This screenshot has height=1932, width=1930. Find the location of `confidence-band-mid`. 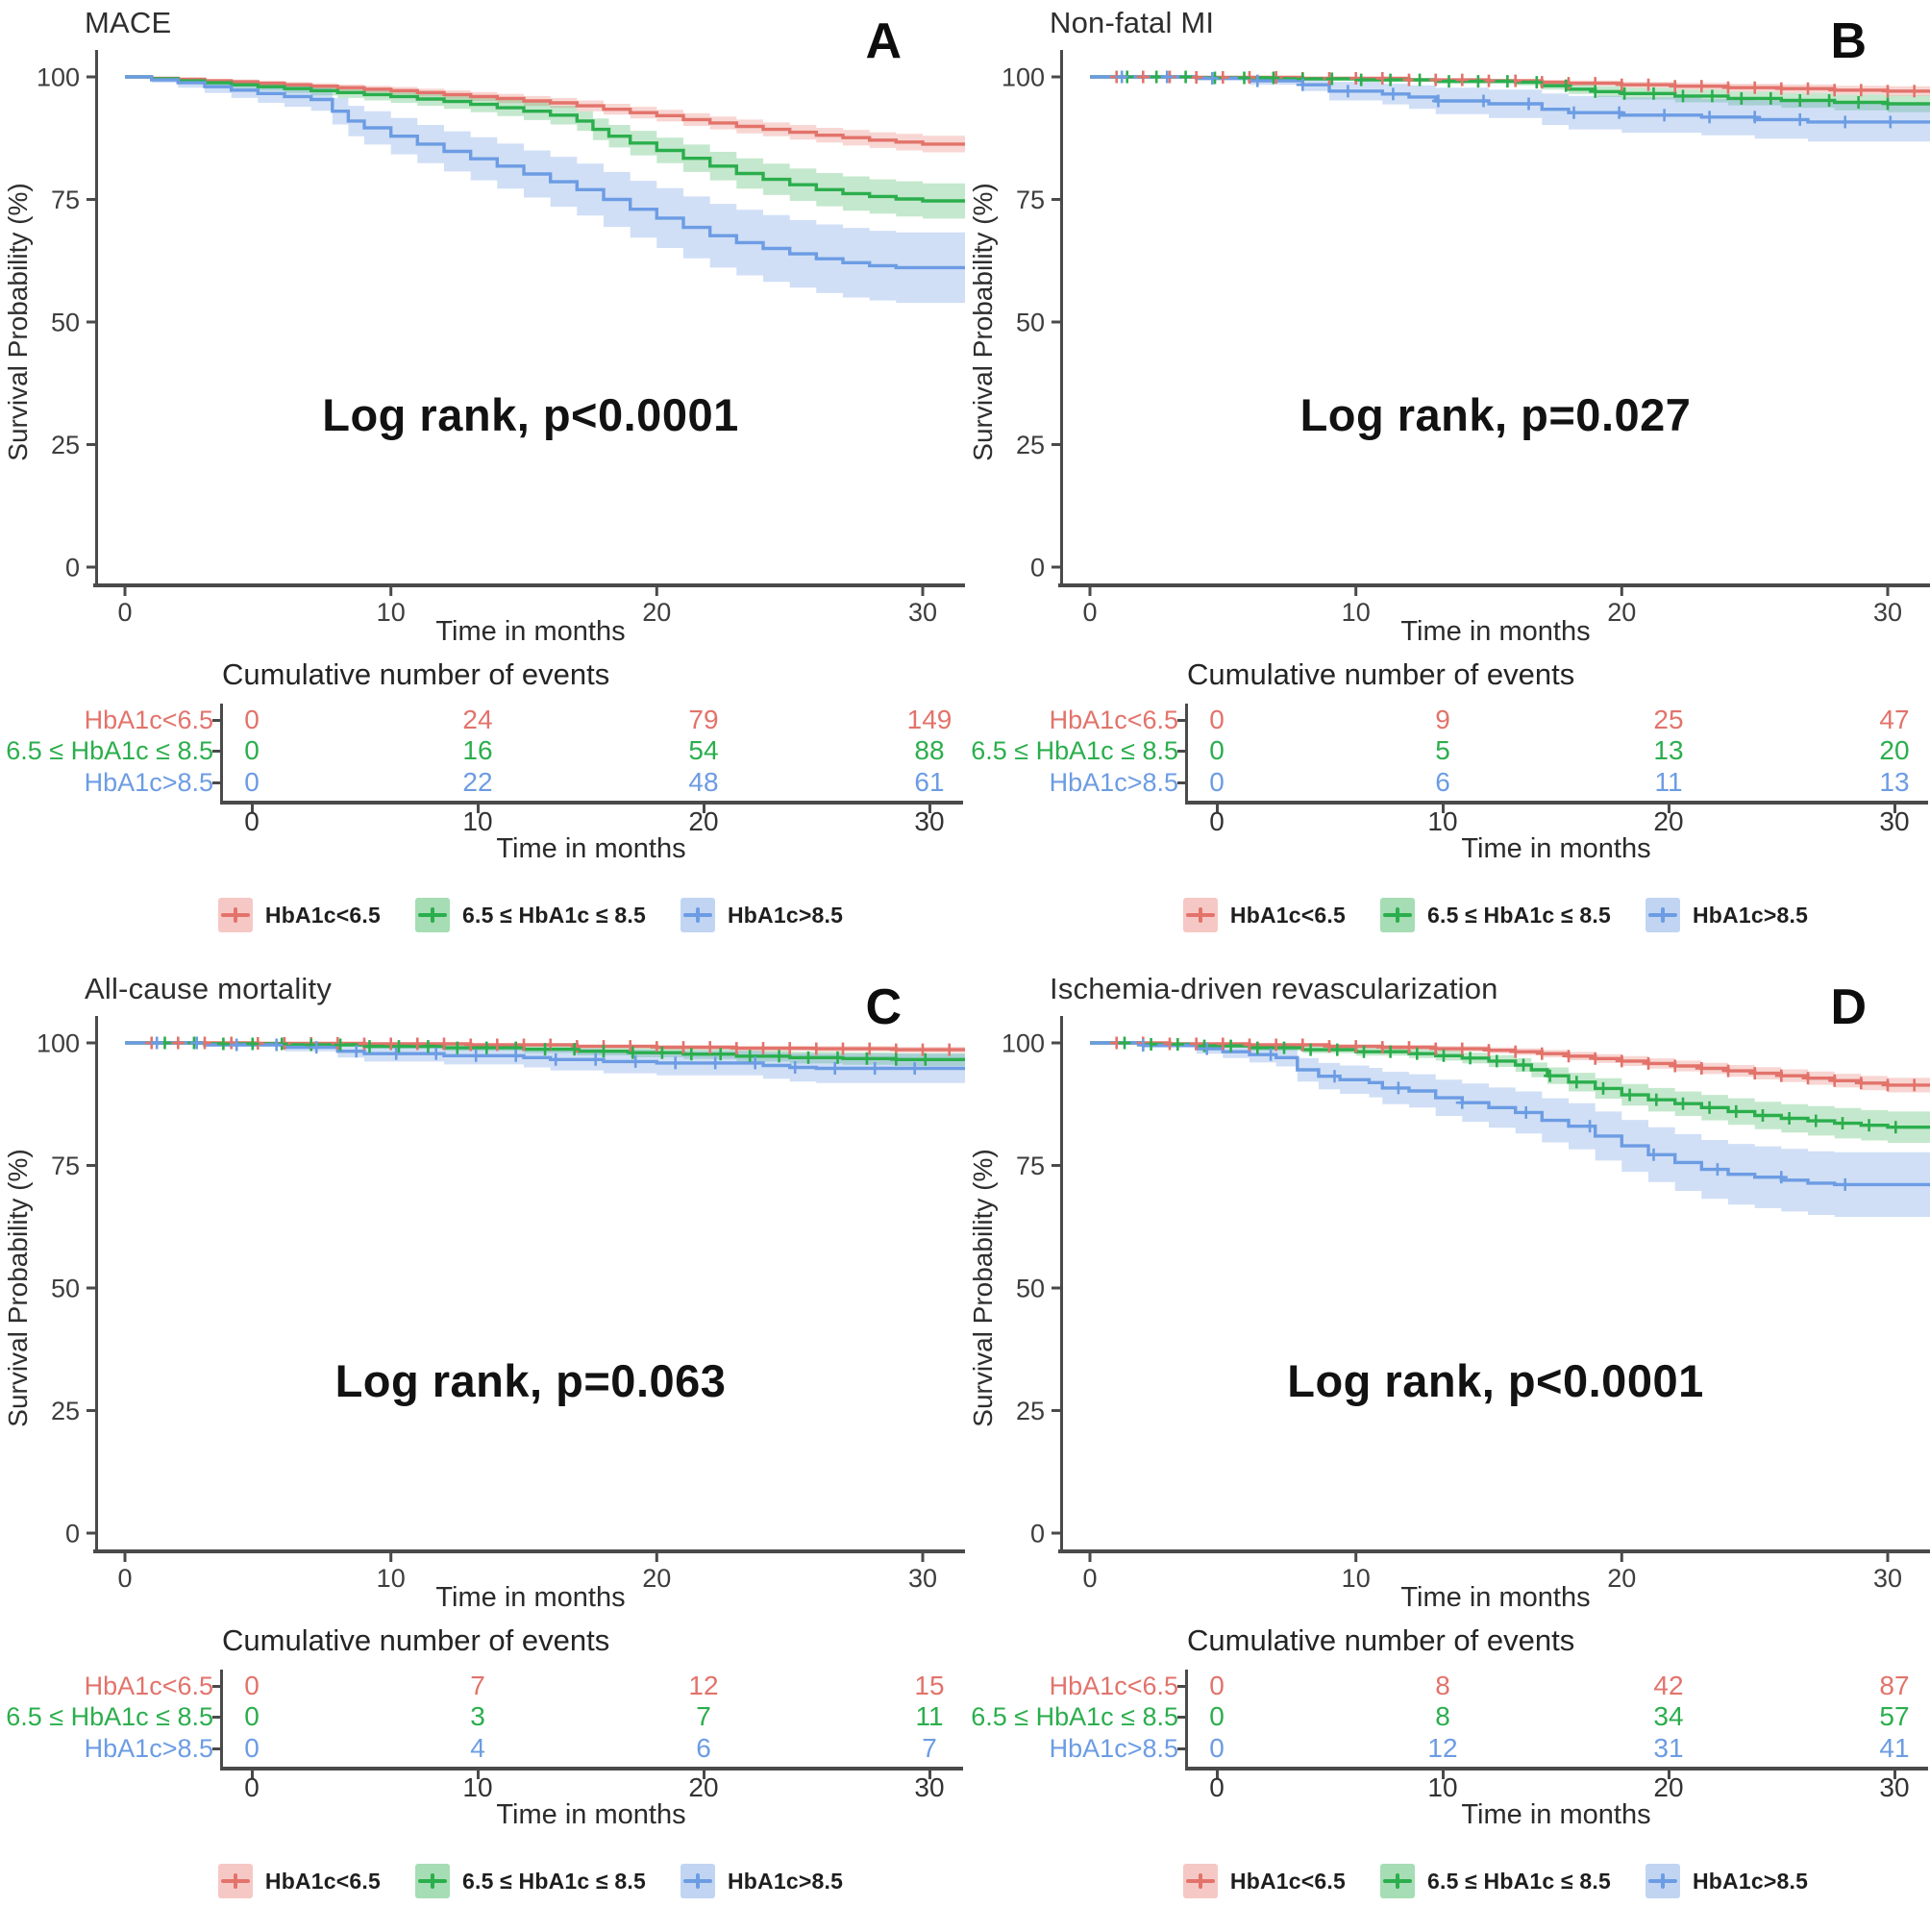

confidence-band-mid is located at coordinates (1510, 1094).